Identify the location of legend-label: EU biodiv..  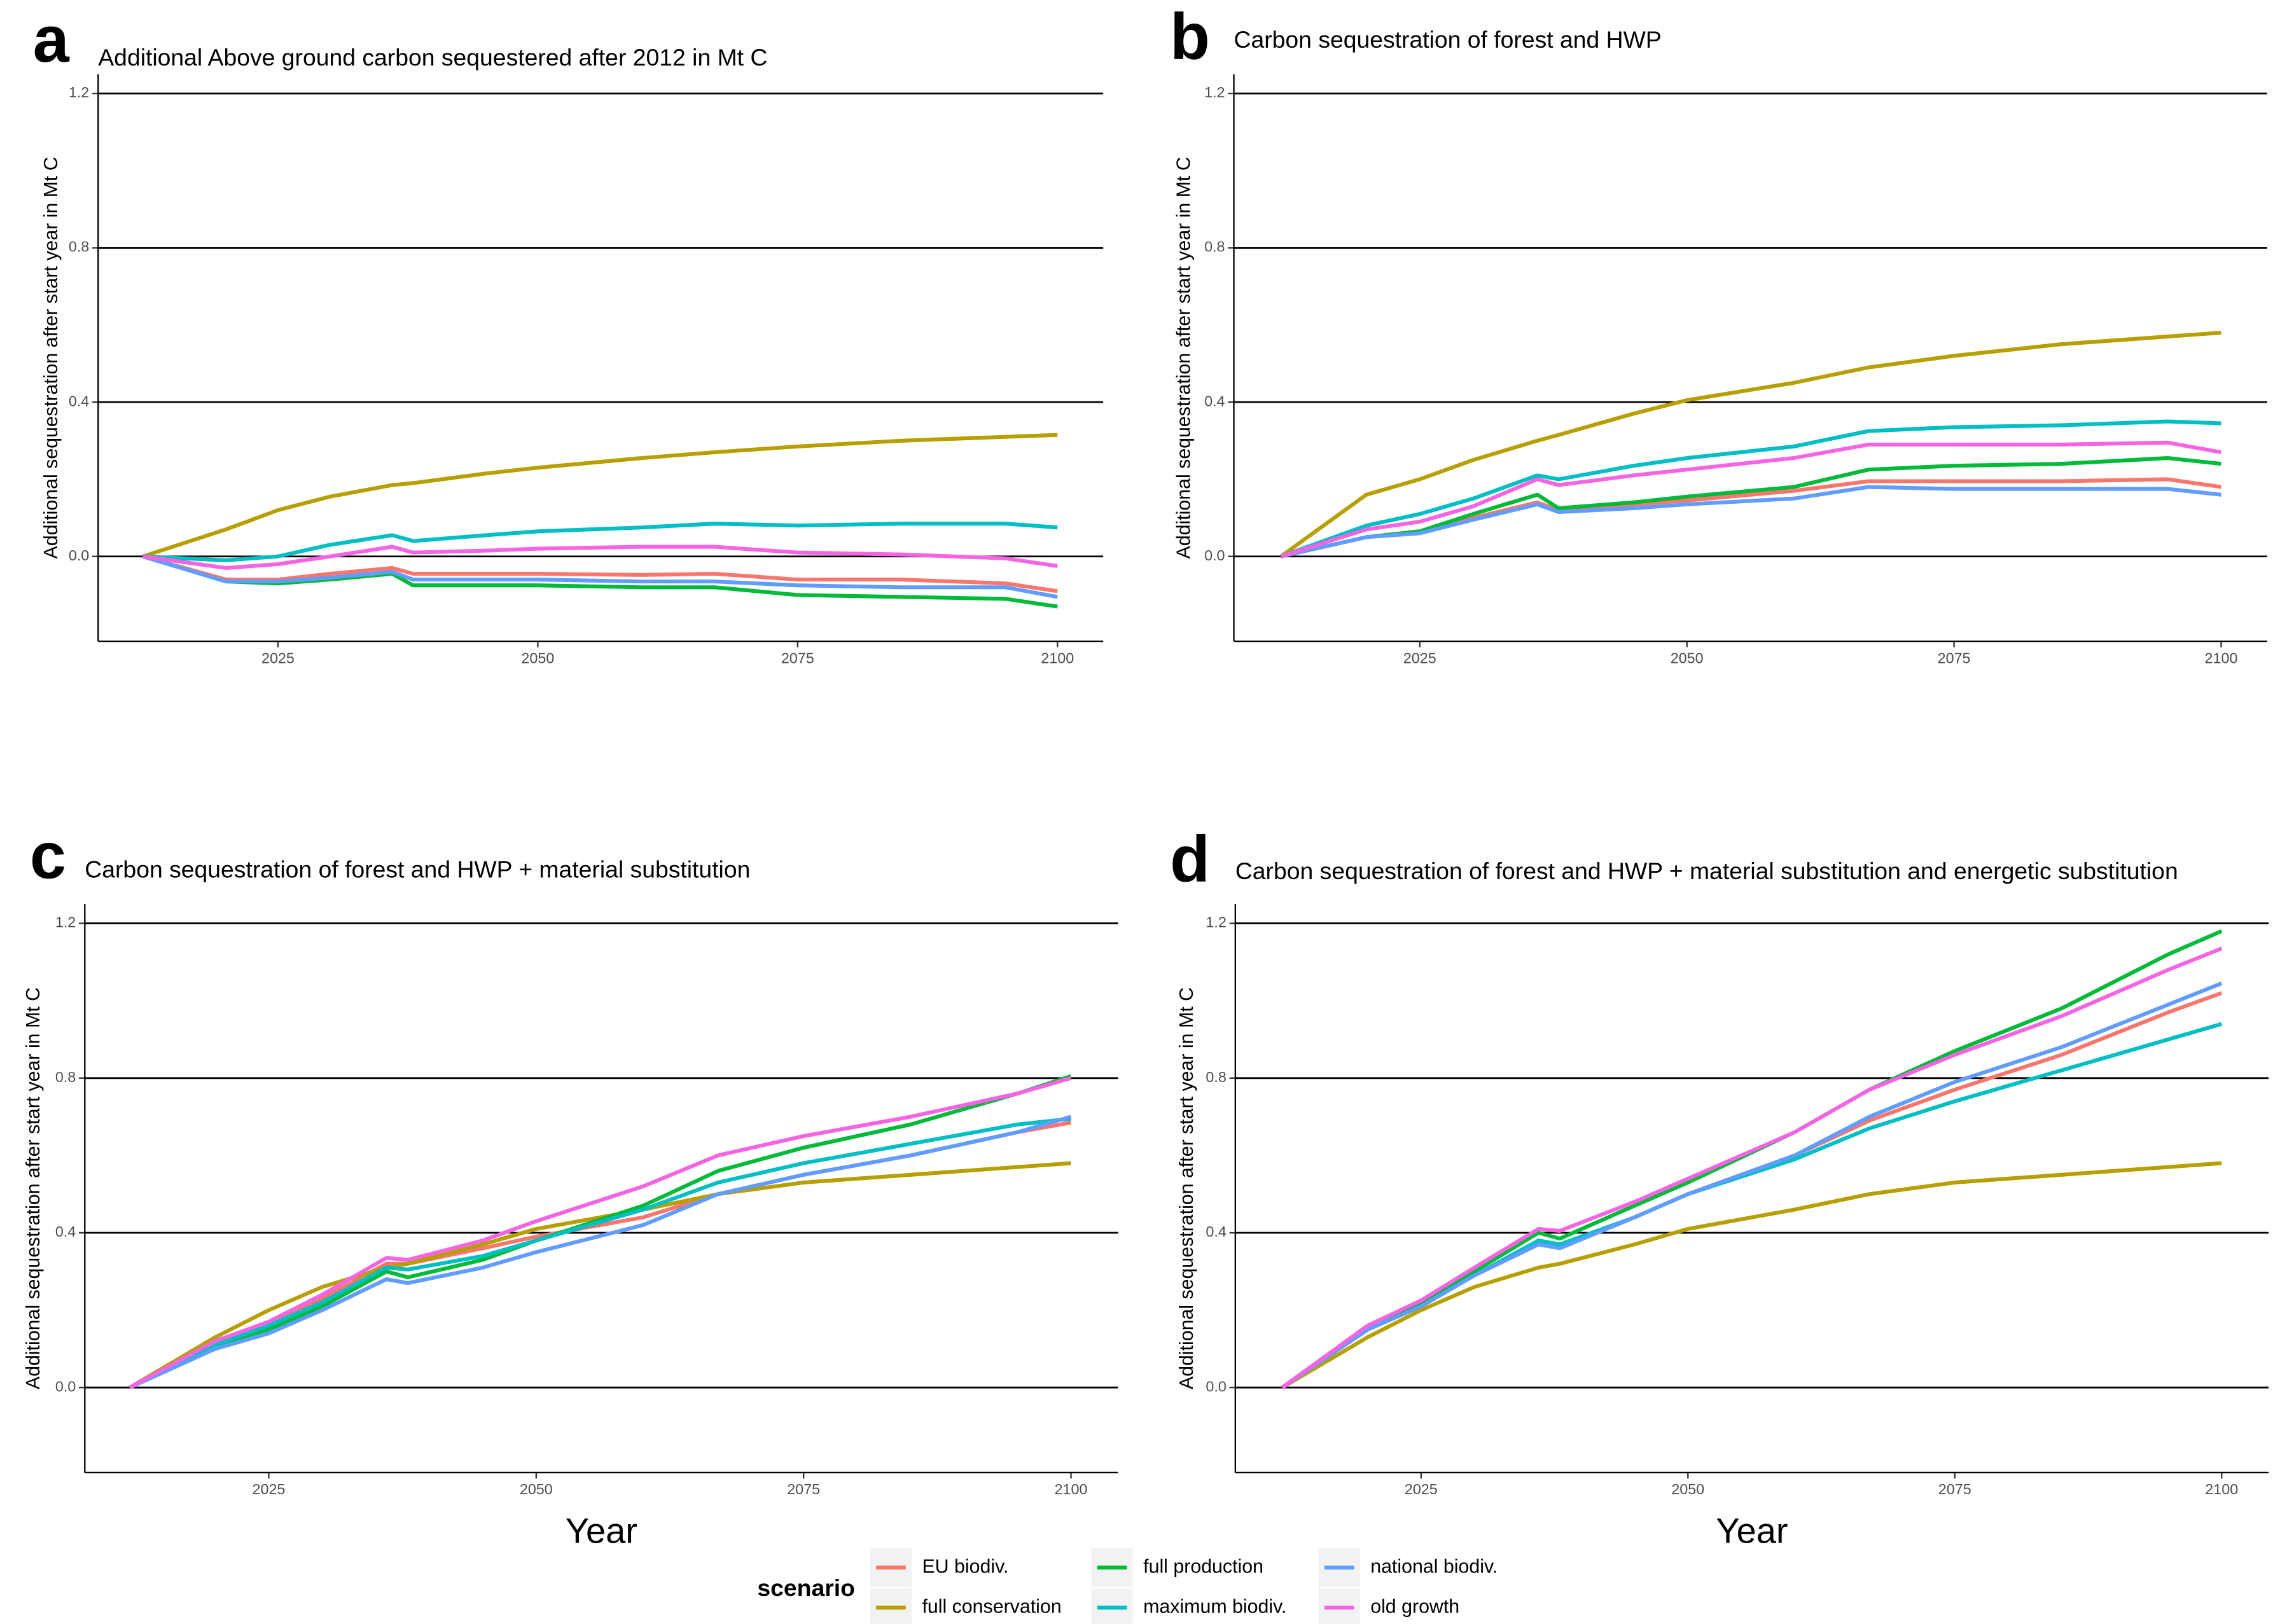
(965, 1566).